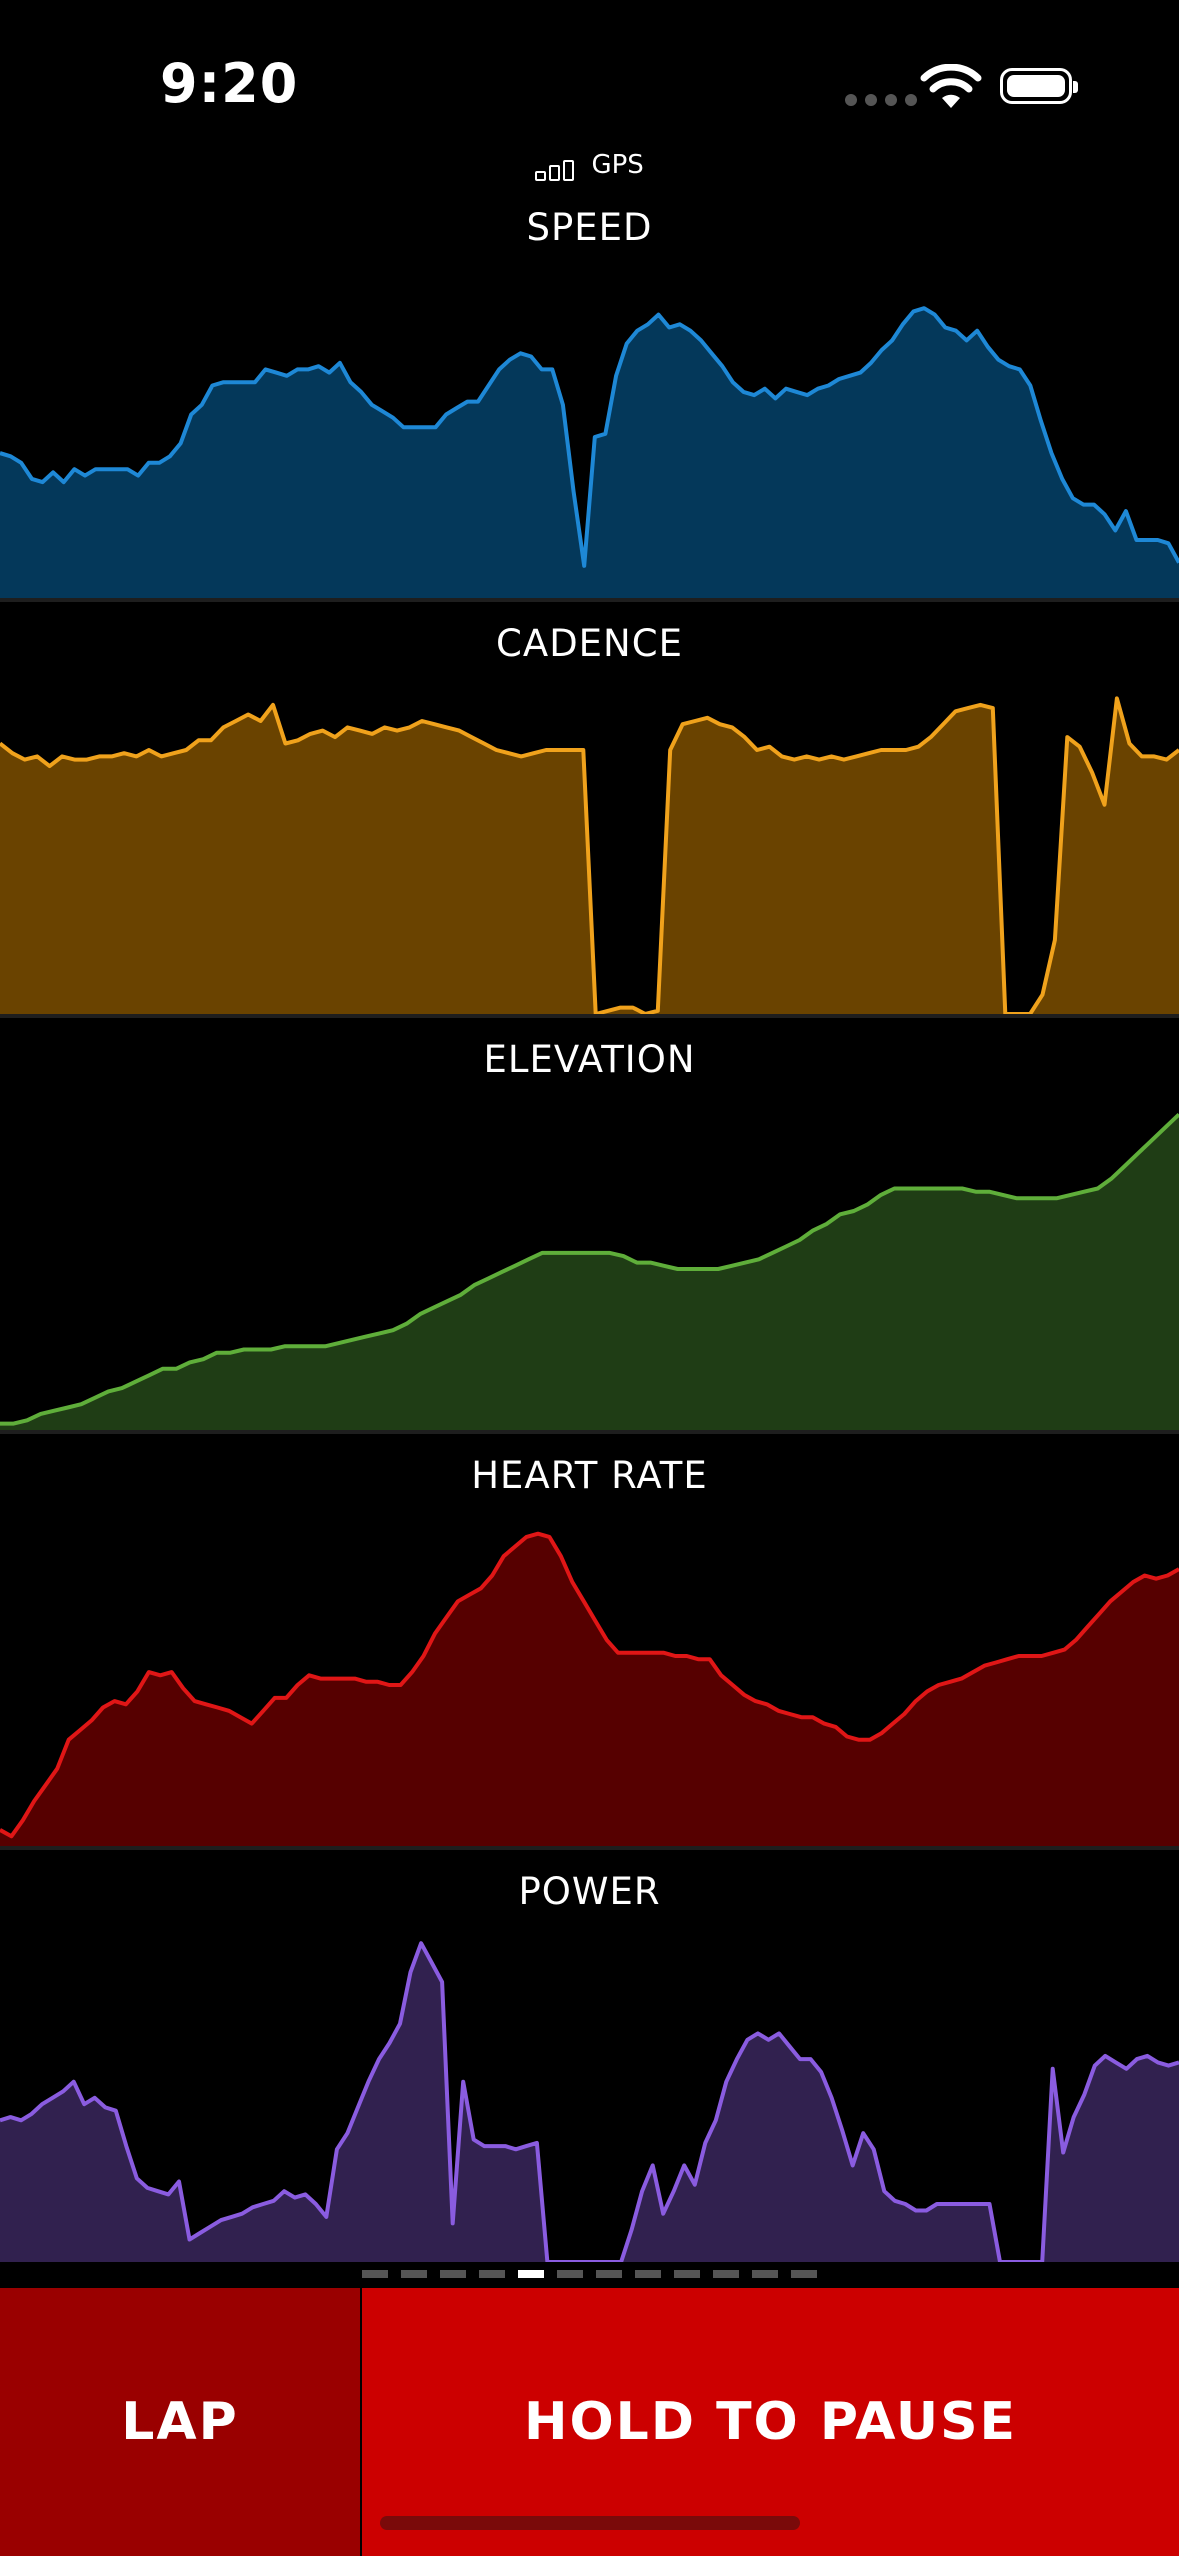  I want to click on page-indicator, so click(589, 2274).